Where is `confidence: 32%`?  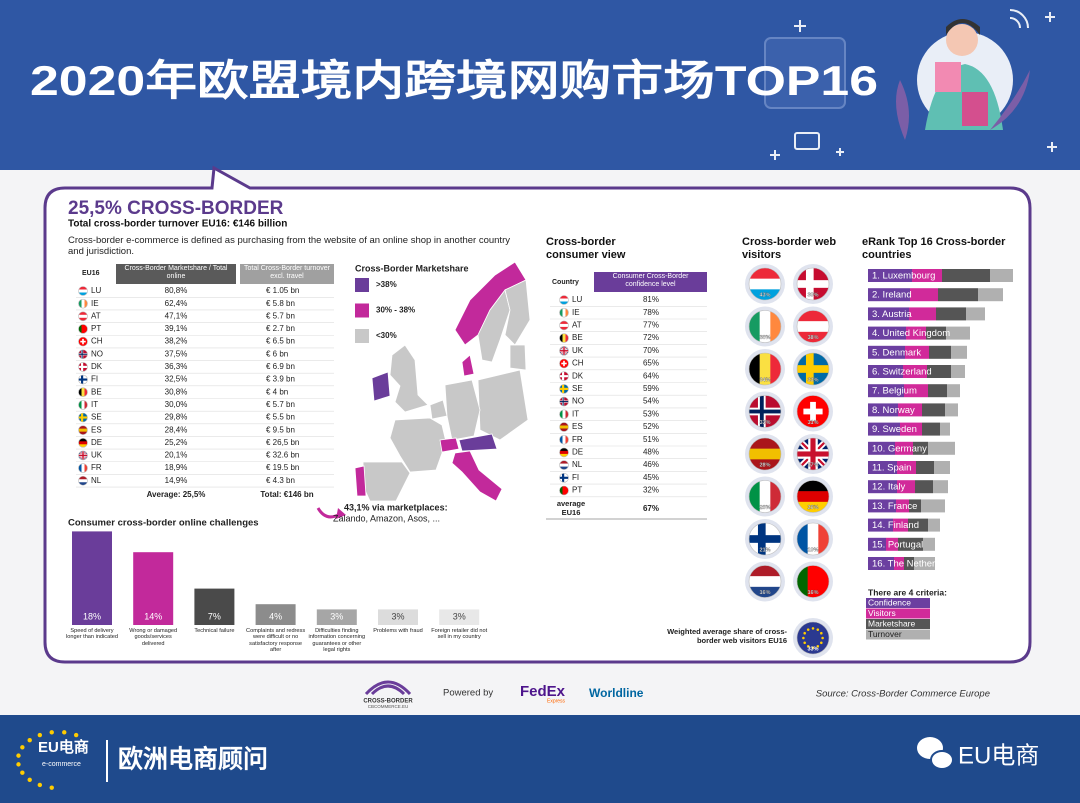
confidence: 32% is located at coordinates (651, 490).